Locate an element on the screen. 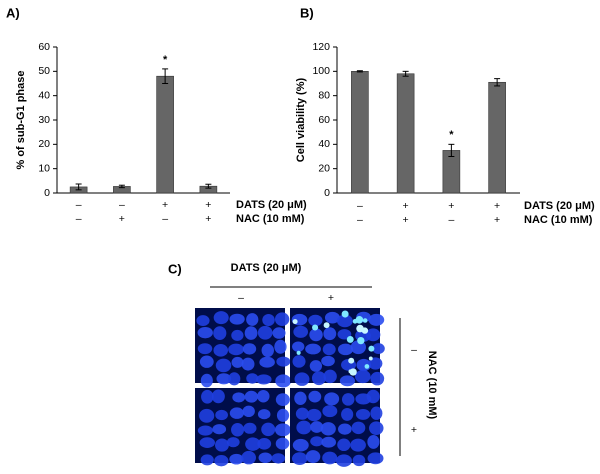  panel-label: B) is located at coordinates (307, 12).